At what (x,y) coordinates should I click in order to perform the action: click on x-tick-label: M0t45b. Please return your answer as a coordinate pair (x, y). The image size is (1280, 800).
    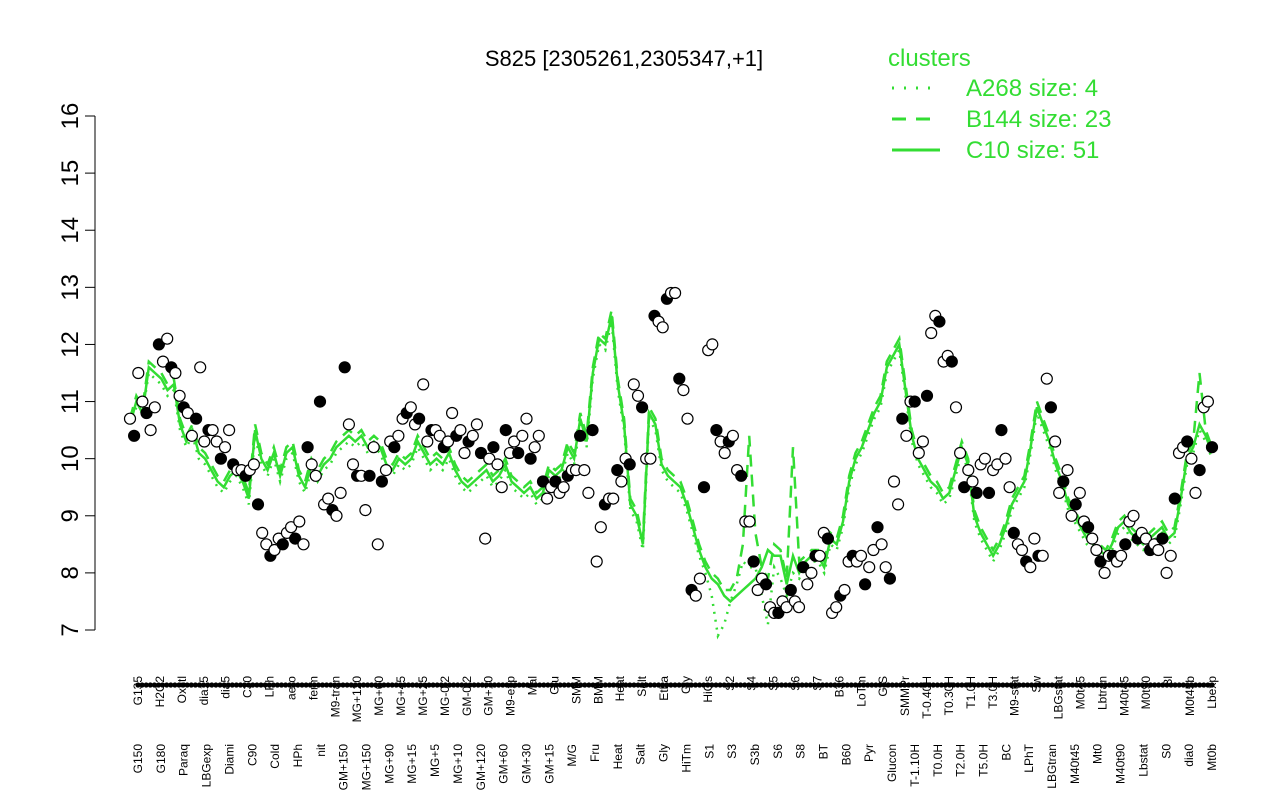
    Looking at the image, I should click on (1190, 696).